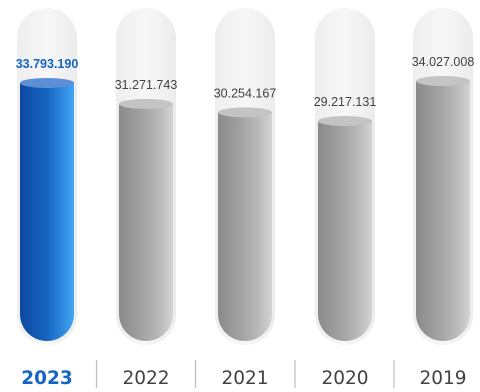 The height and width of the screenshot is (392, 480). I want to click on value-label-2021: 30.254.167, so click(245, 93).